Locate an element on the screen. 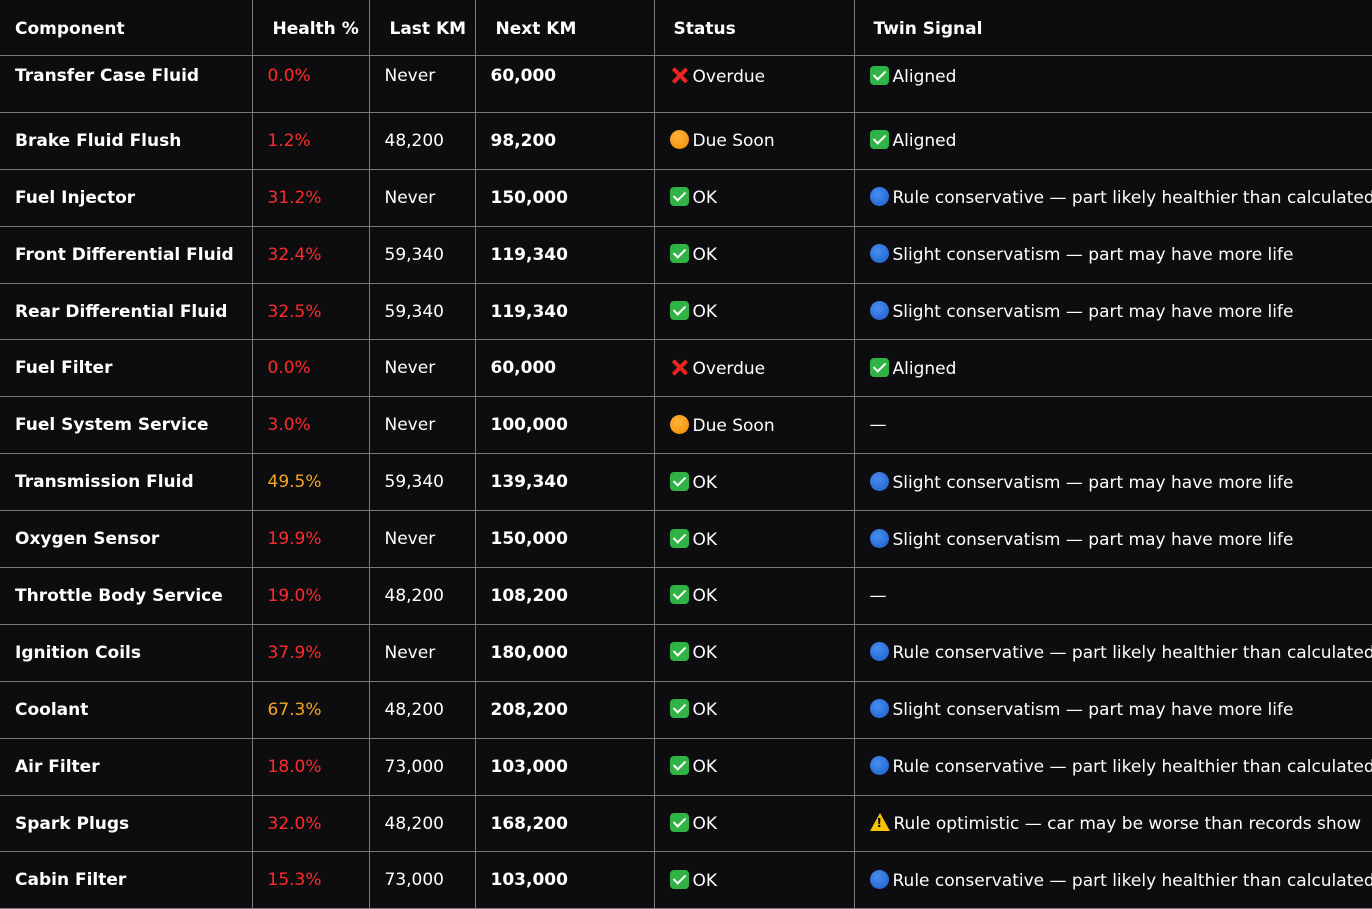 The image size is (1372, 909). cell-component-text: Ignition Coils is located at coordinates (78, 653).